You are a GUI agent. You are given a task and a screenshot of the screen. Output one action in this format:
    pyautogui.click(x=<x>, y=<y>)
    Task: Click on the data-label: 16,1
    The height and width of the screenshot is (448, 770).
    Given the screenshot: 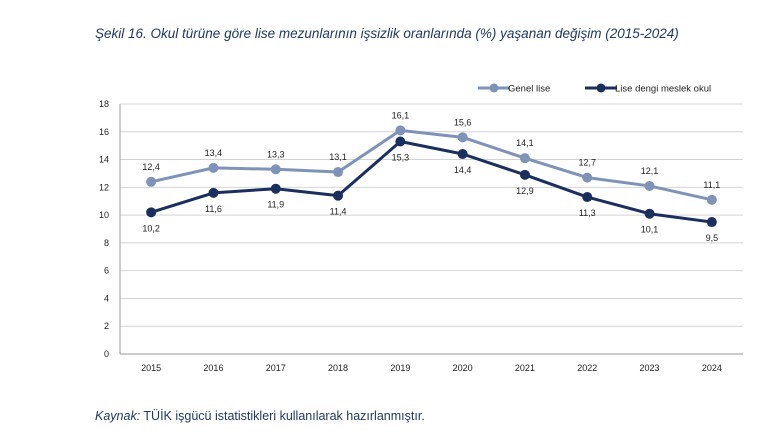 What is the action you would take?
    pyautogui.click(x=401, y=115)
    